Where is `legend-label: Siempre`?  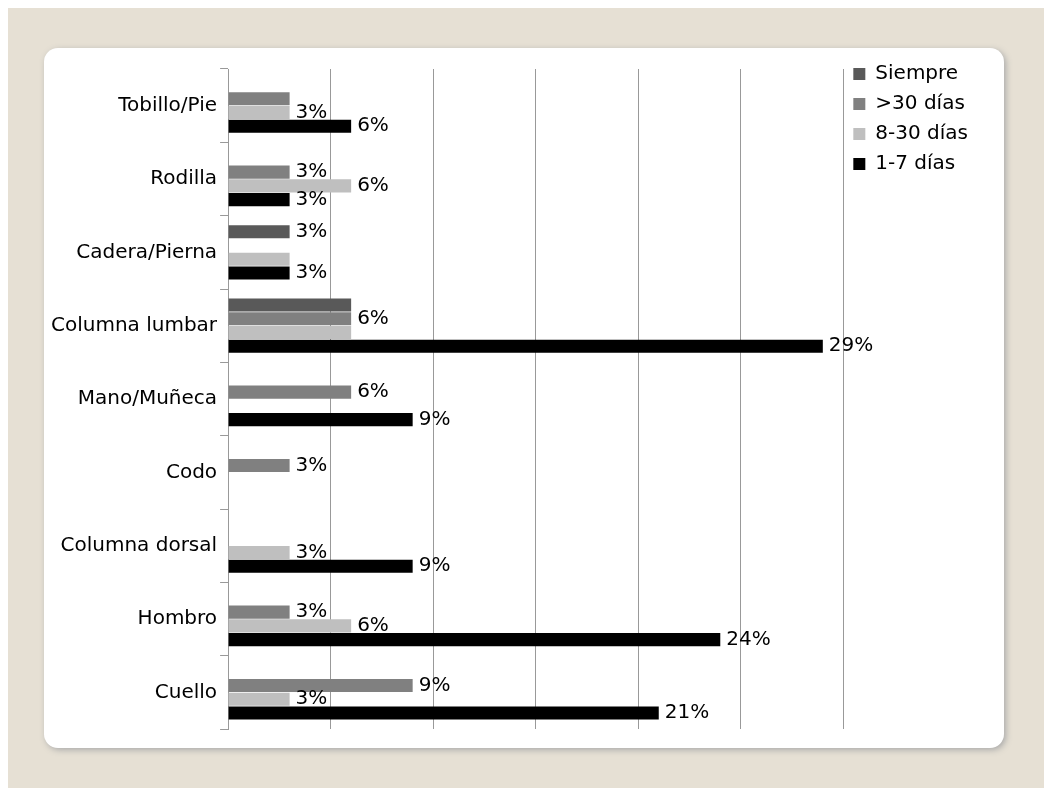 legend-label: Siempre is located at coordinates (917, 72).